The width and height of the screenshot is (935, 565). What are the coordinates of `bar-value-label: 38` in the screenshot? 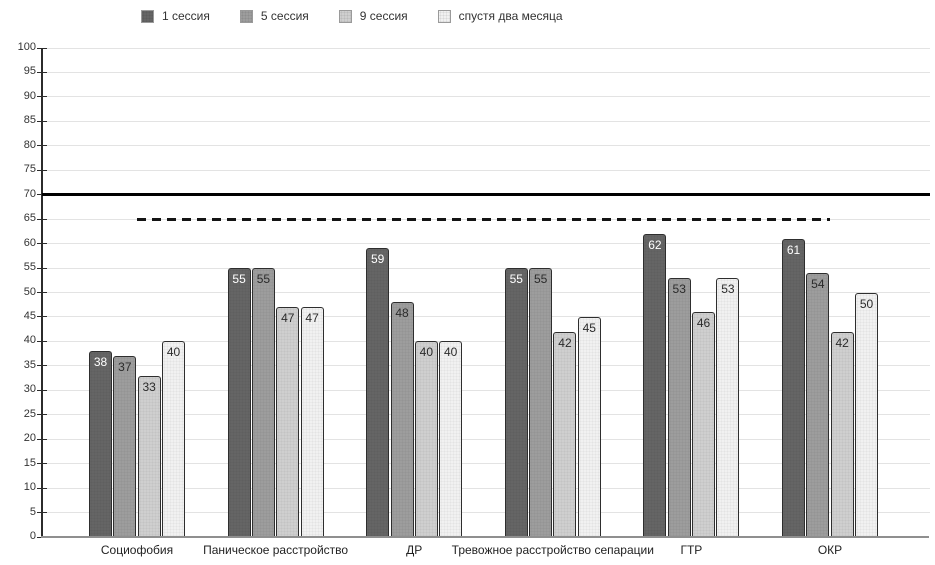 It's located at (100, 362).